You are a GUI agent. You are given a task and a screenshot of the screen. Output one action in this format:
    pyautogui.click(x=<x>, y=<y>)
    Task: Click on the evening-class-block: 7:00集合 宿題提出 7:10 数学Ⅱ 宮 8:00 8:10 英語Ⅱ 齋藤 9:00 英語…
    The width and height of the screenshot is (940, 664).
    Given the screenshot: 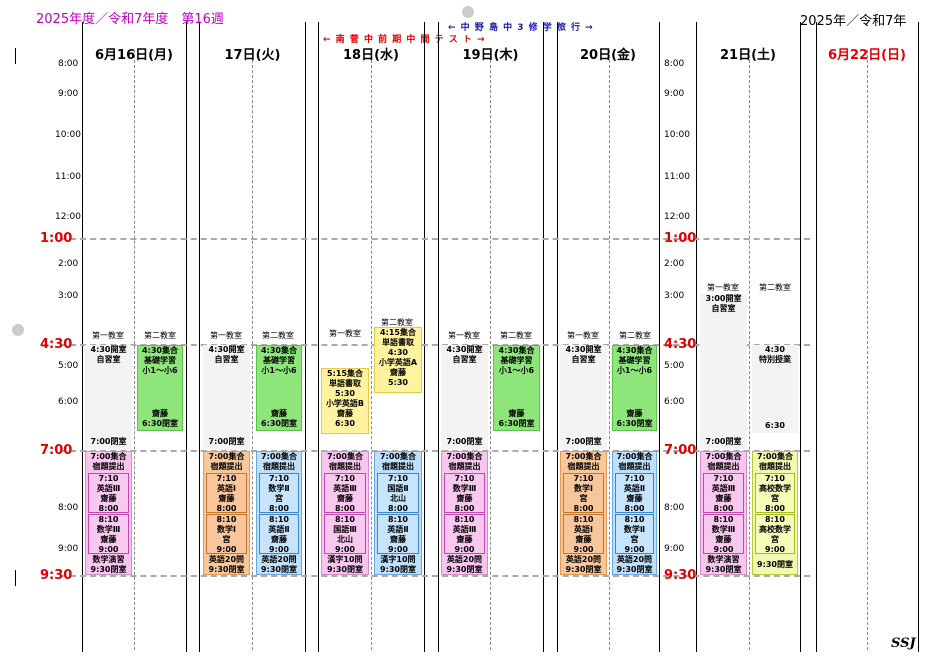 What is the action you would take?
    pyautogui.click(x=279, y=513)
    